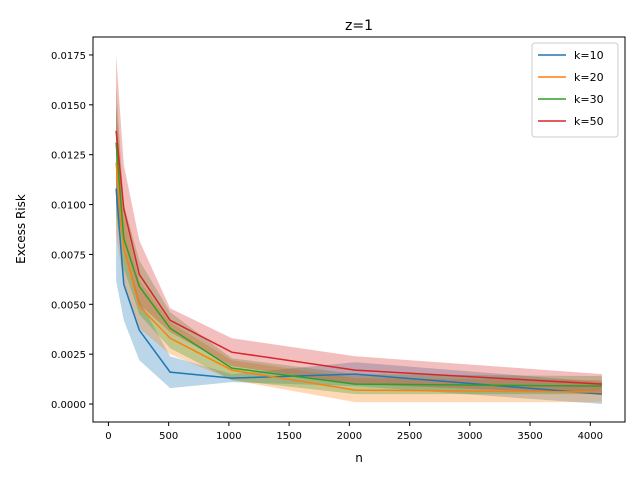 Image resolution: width=640 pixels, height=484 pixels. Describe the element at coordinates (68, 56) in the screenshot. I see `y-tick-label: 0.0175` at that location.